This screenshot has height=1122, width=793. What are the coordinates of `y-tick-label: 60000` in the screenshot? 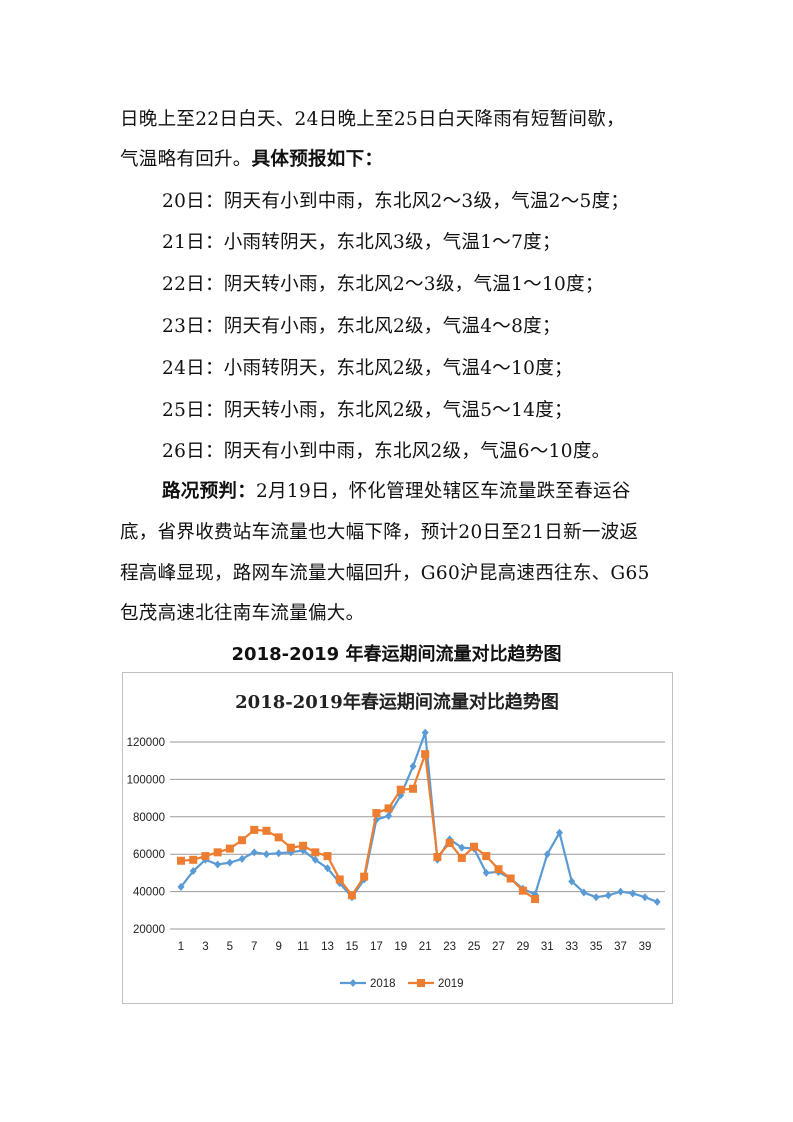 It's located at (149, 855).